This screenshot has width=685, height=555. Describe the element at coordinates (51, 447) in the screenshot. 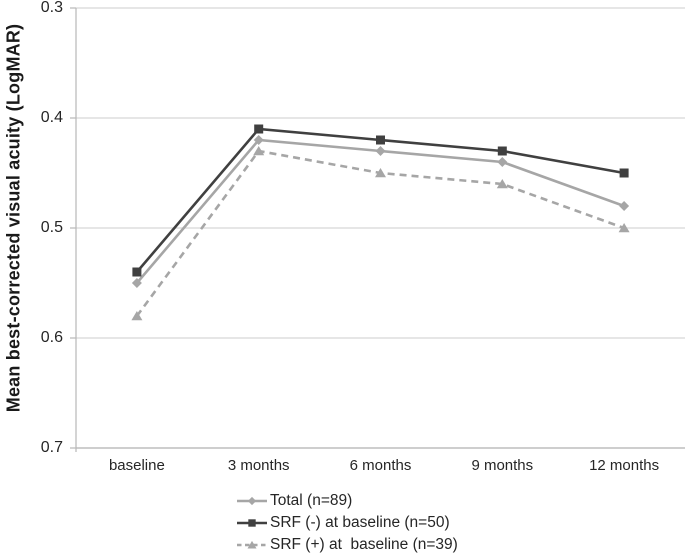

I see `y-tick-label: 0.7` at that location.